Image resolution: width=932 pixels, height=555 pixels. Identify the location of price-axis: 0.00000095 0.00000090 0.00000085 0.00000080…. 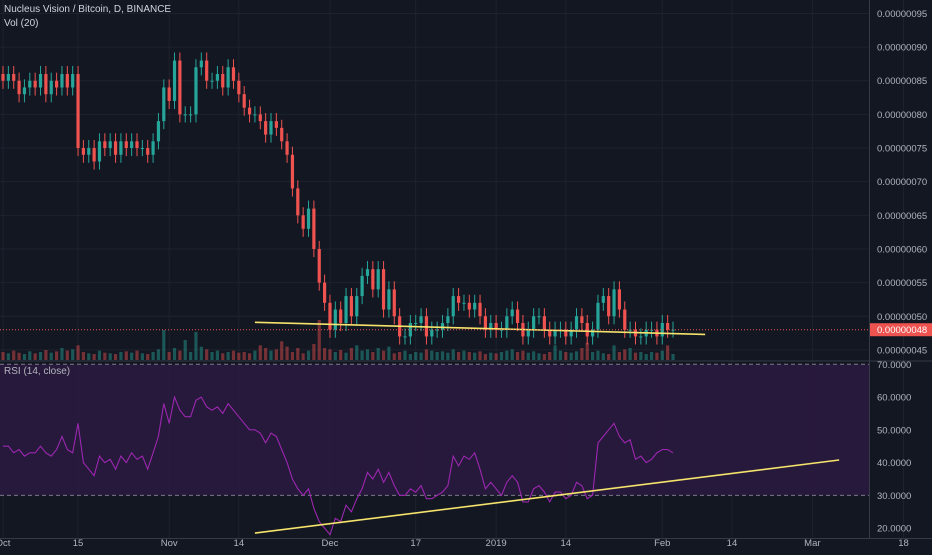
(901, 272).